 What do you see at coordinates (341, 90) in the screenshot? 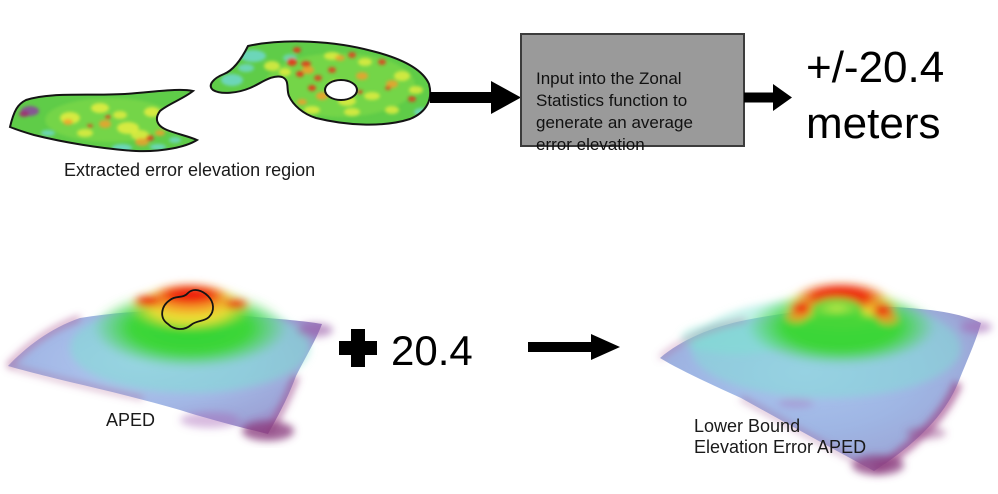
I see `region-hole` at bounding box center [341, 90].